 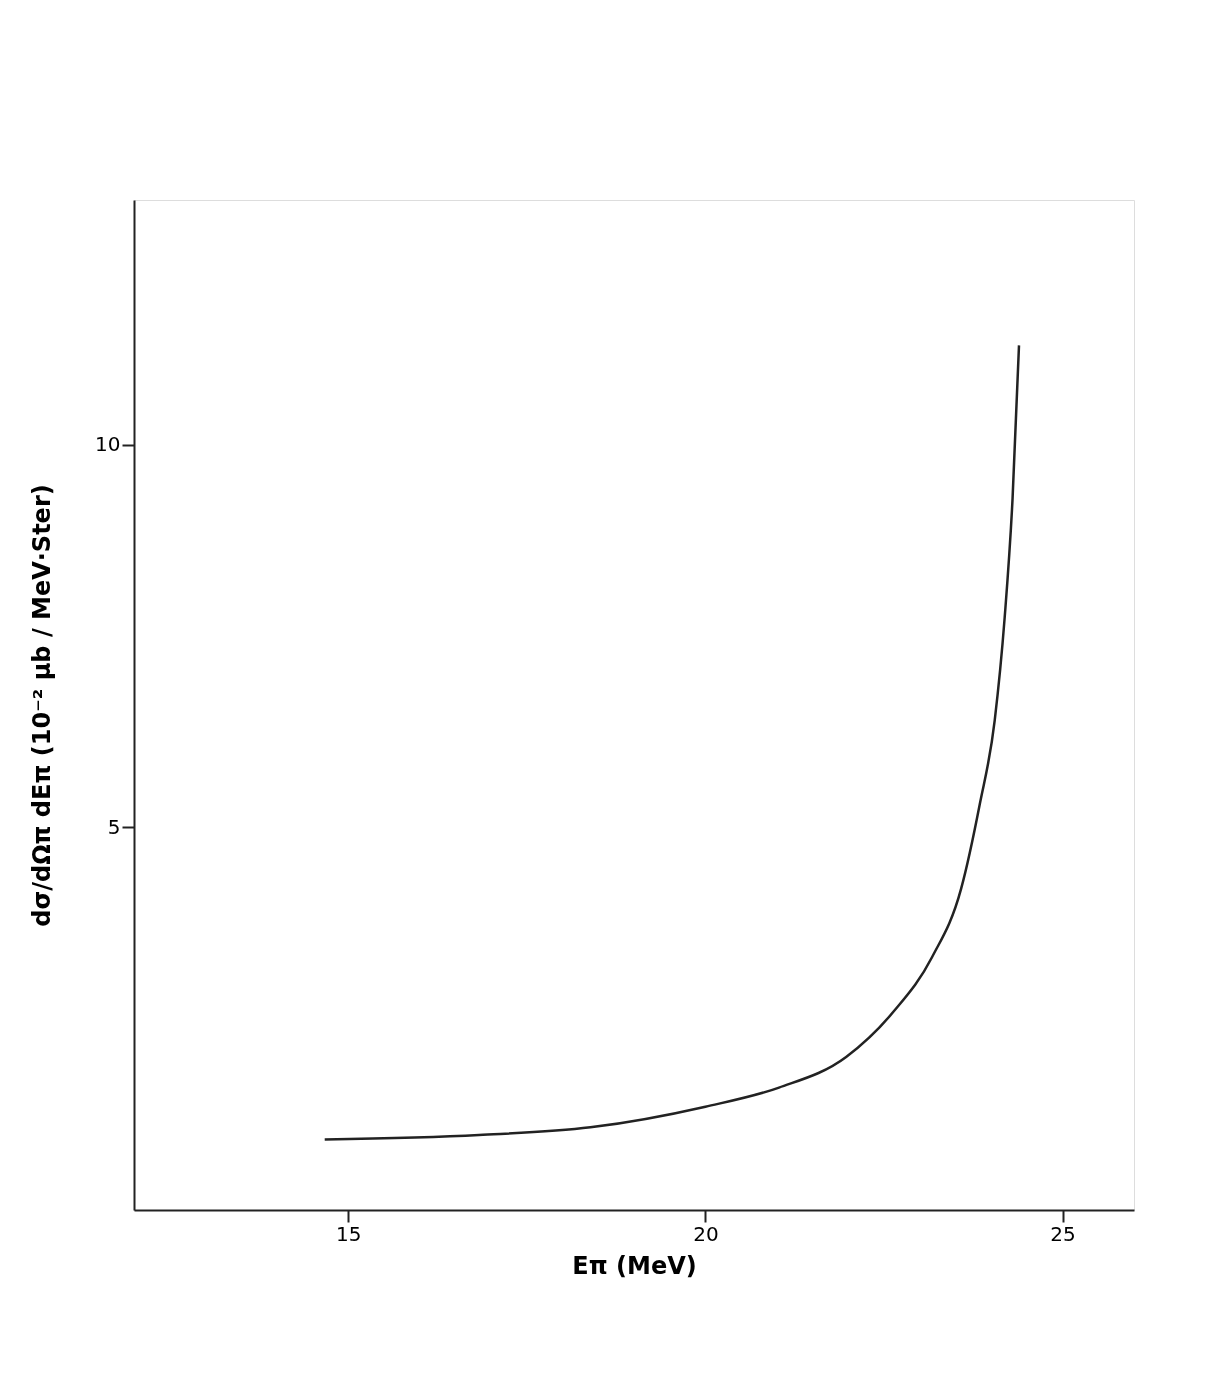 What do you see at coordinates (1063, 1233) in the screenshot?
I see `x-tick-label: 25` at bounding box center [1063, 1233].